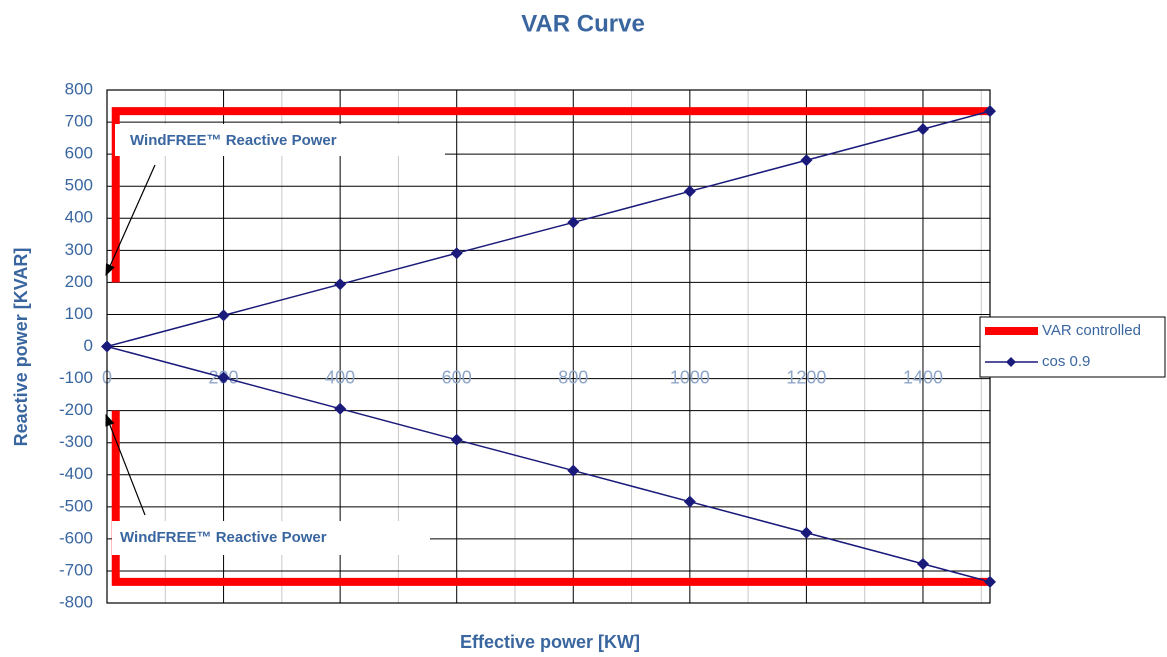 The image size is (1167, 657). I want to click on y-tick-label: -600, so click(76, 537).